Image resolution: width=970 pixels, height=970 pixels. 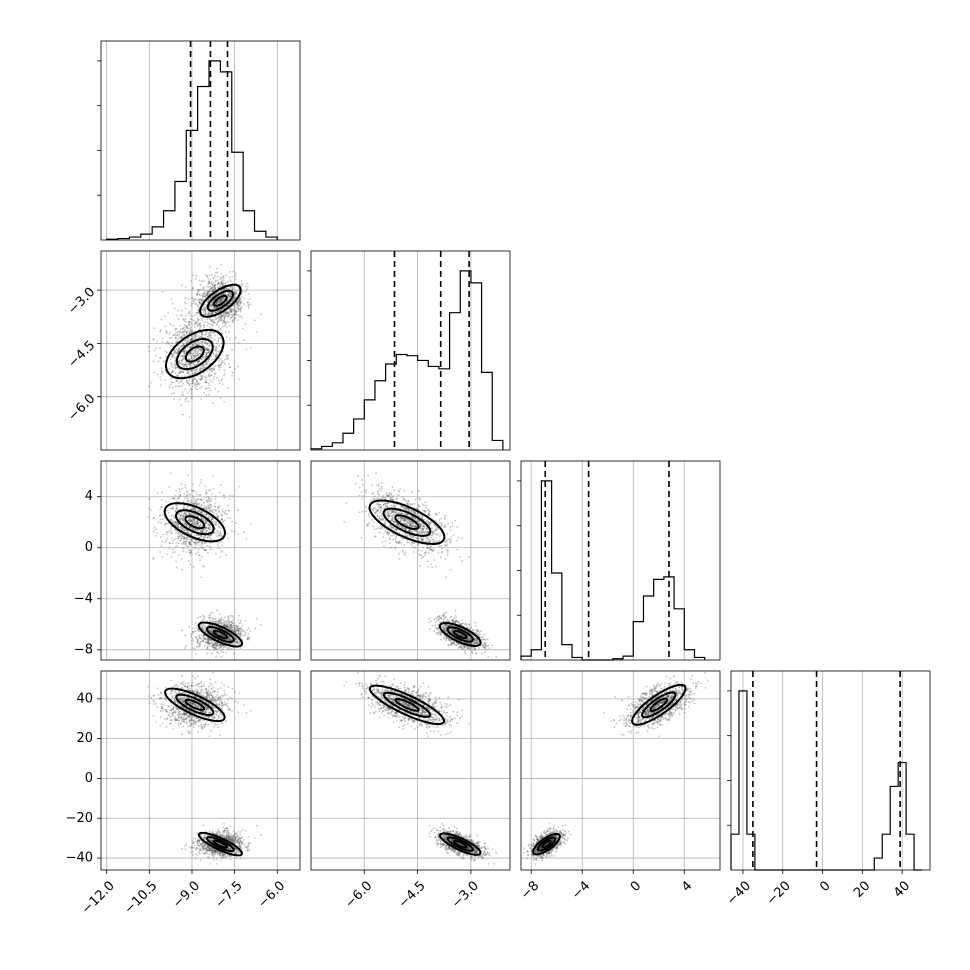 I want to click on point-2005, so click(x=230, y=311).